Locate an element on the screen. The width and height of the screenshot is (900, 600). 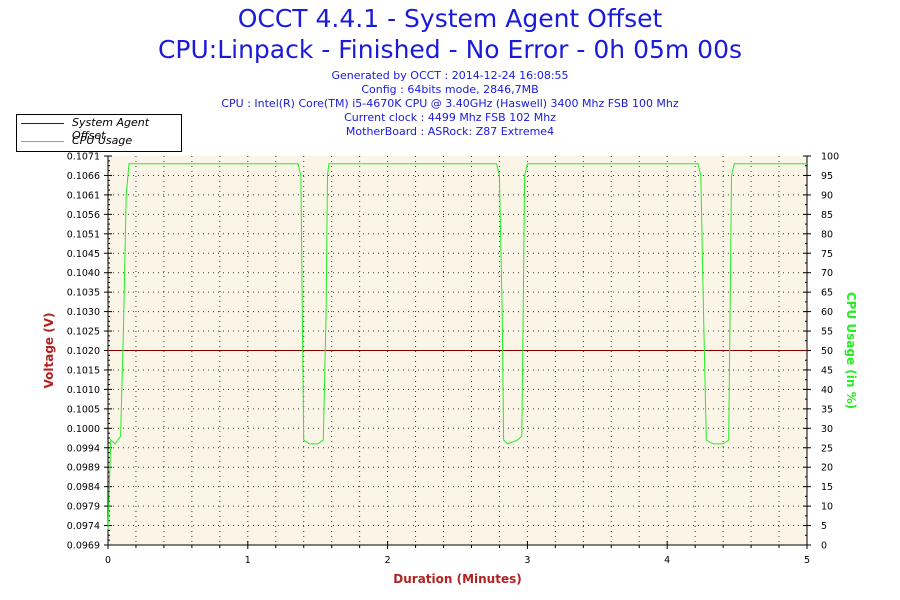
y-right-tick-label: 85 is located at coordinates (827, 215).